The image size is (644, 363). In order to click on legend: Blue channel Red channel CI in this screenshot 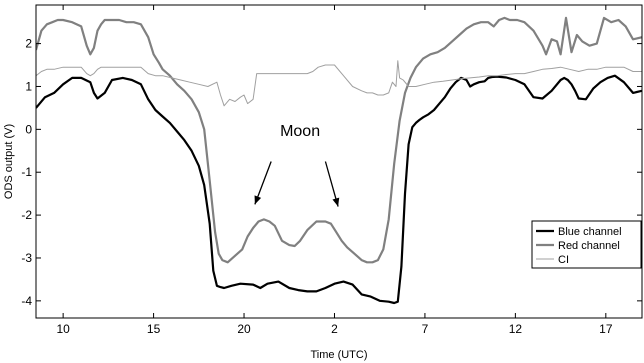, I will do `click(586, 244)`.